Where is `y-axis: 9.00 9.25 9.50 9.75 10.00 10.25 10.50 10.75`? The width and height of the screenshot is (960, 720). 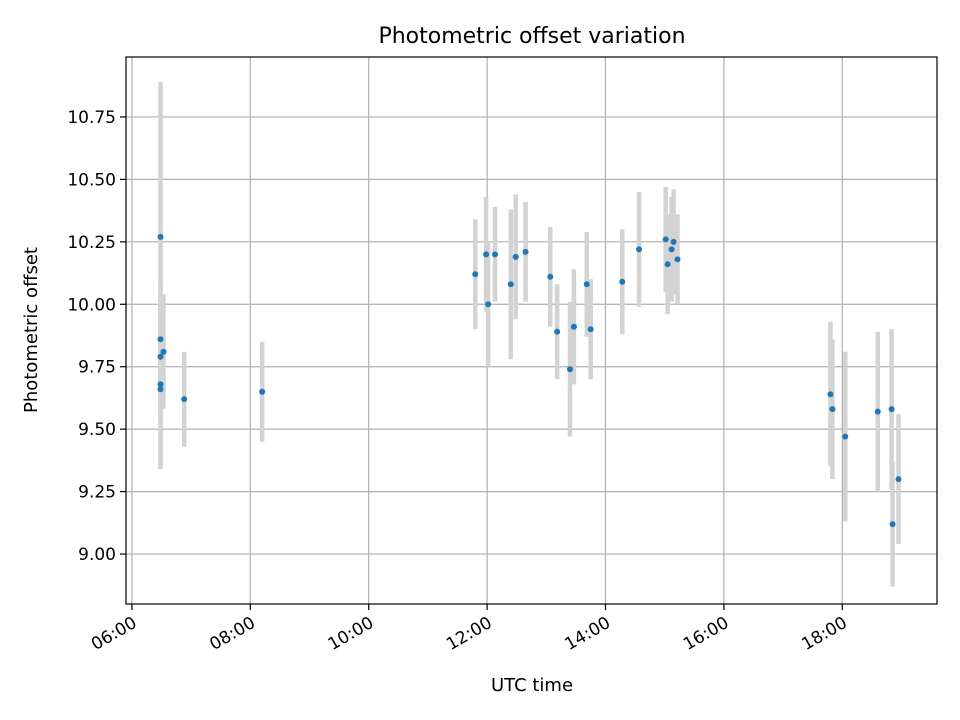
y-axis: 9.00 9.25 9.50 9.75 10.00 10.25 10.50 10.75 is located at coordinates (96, 336).